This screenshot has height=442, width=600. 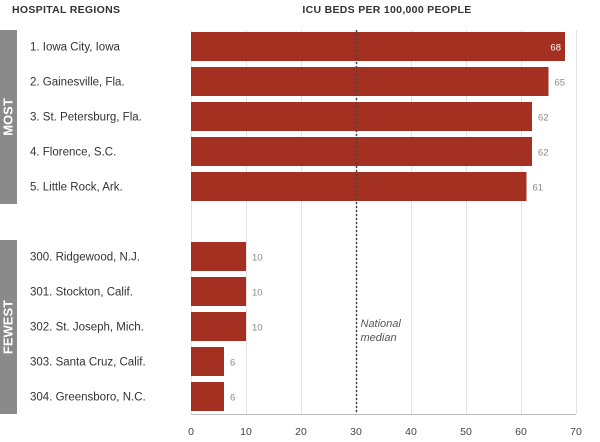 I want to click on tick-label: 20, so click(x=301, y=432).